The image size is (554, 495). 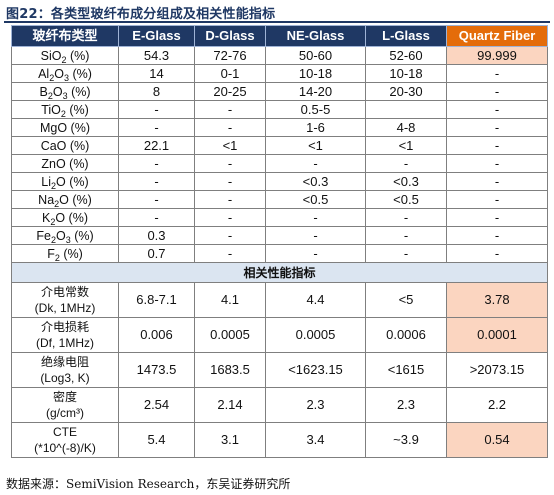 What do you see at coordinates (406, 73) in the screenshot?
I see `table-cell: 10-18` at bounding box center [406, 73].